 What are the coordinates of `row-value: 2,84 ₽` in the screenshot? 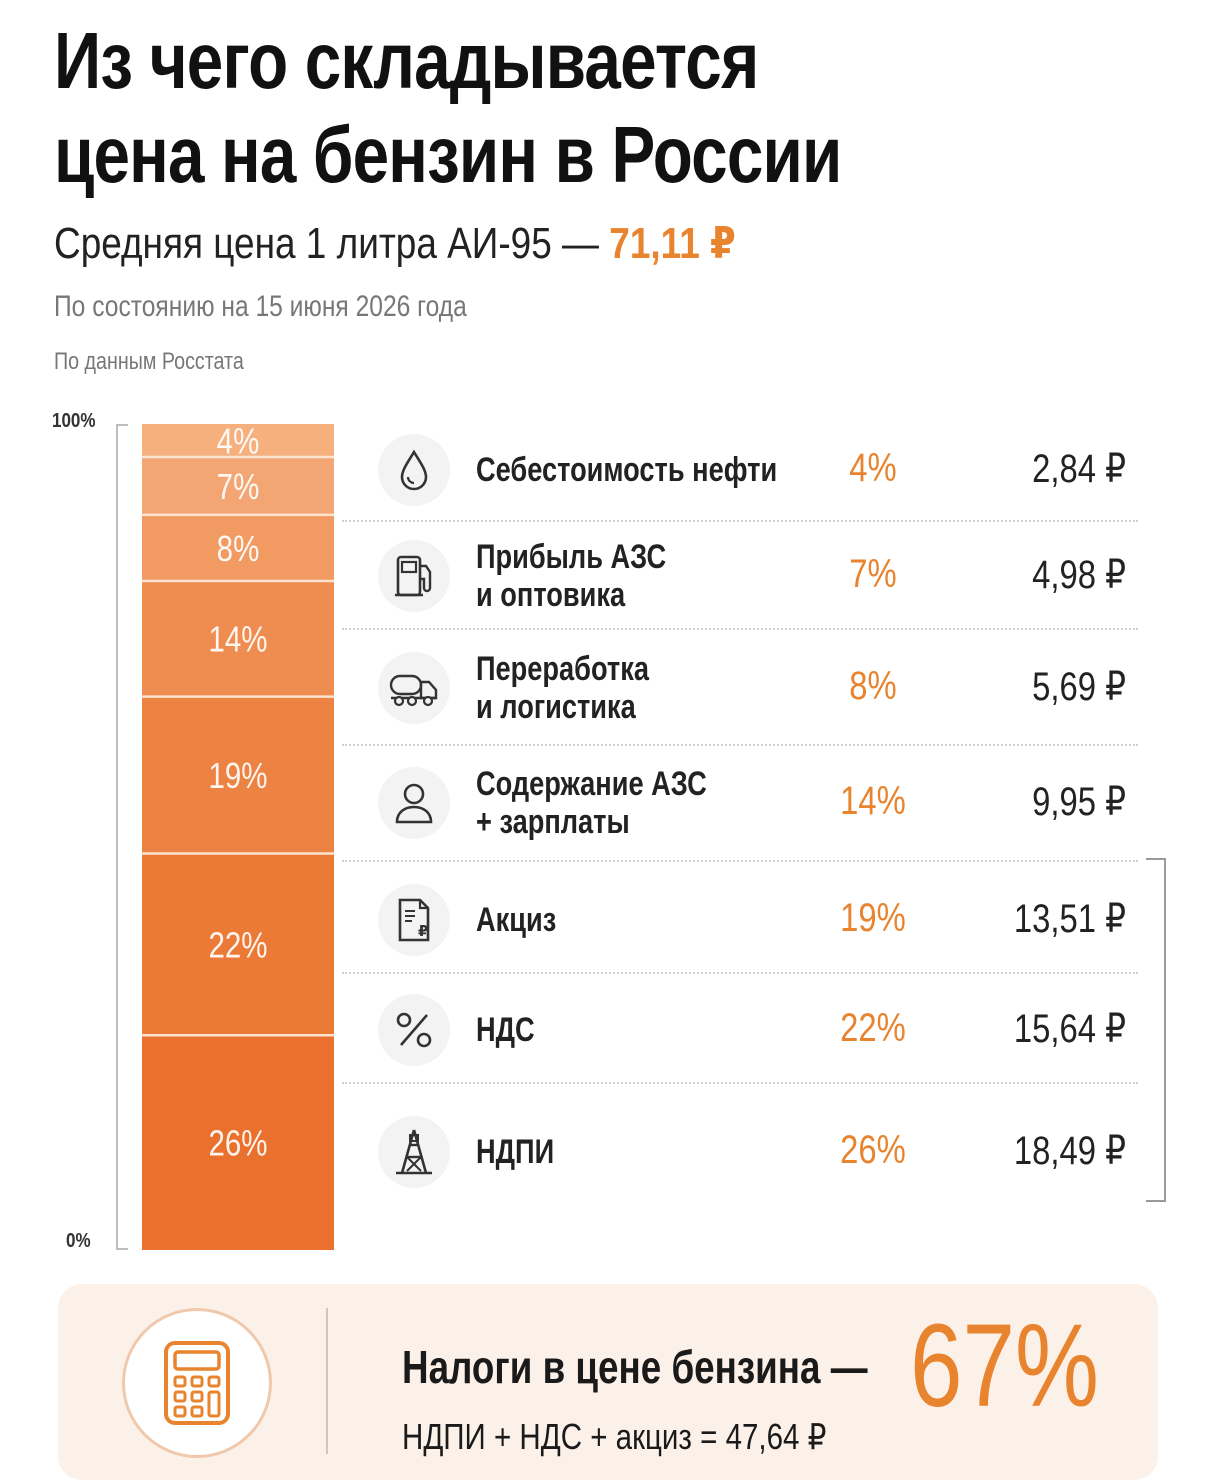 It's located at (1079, 469).